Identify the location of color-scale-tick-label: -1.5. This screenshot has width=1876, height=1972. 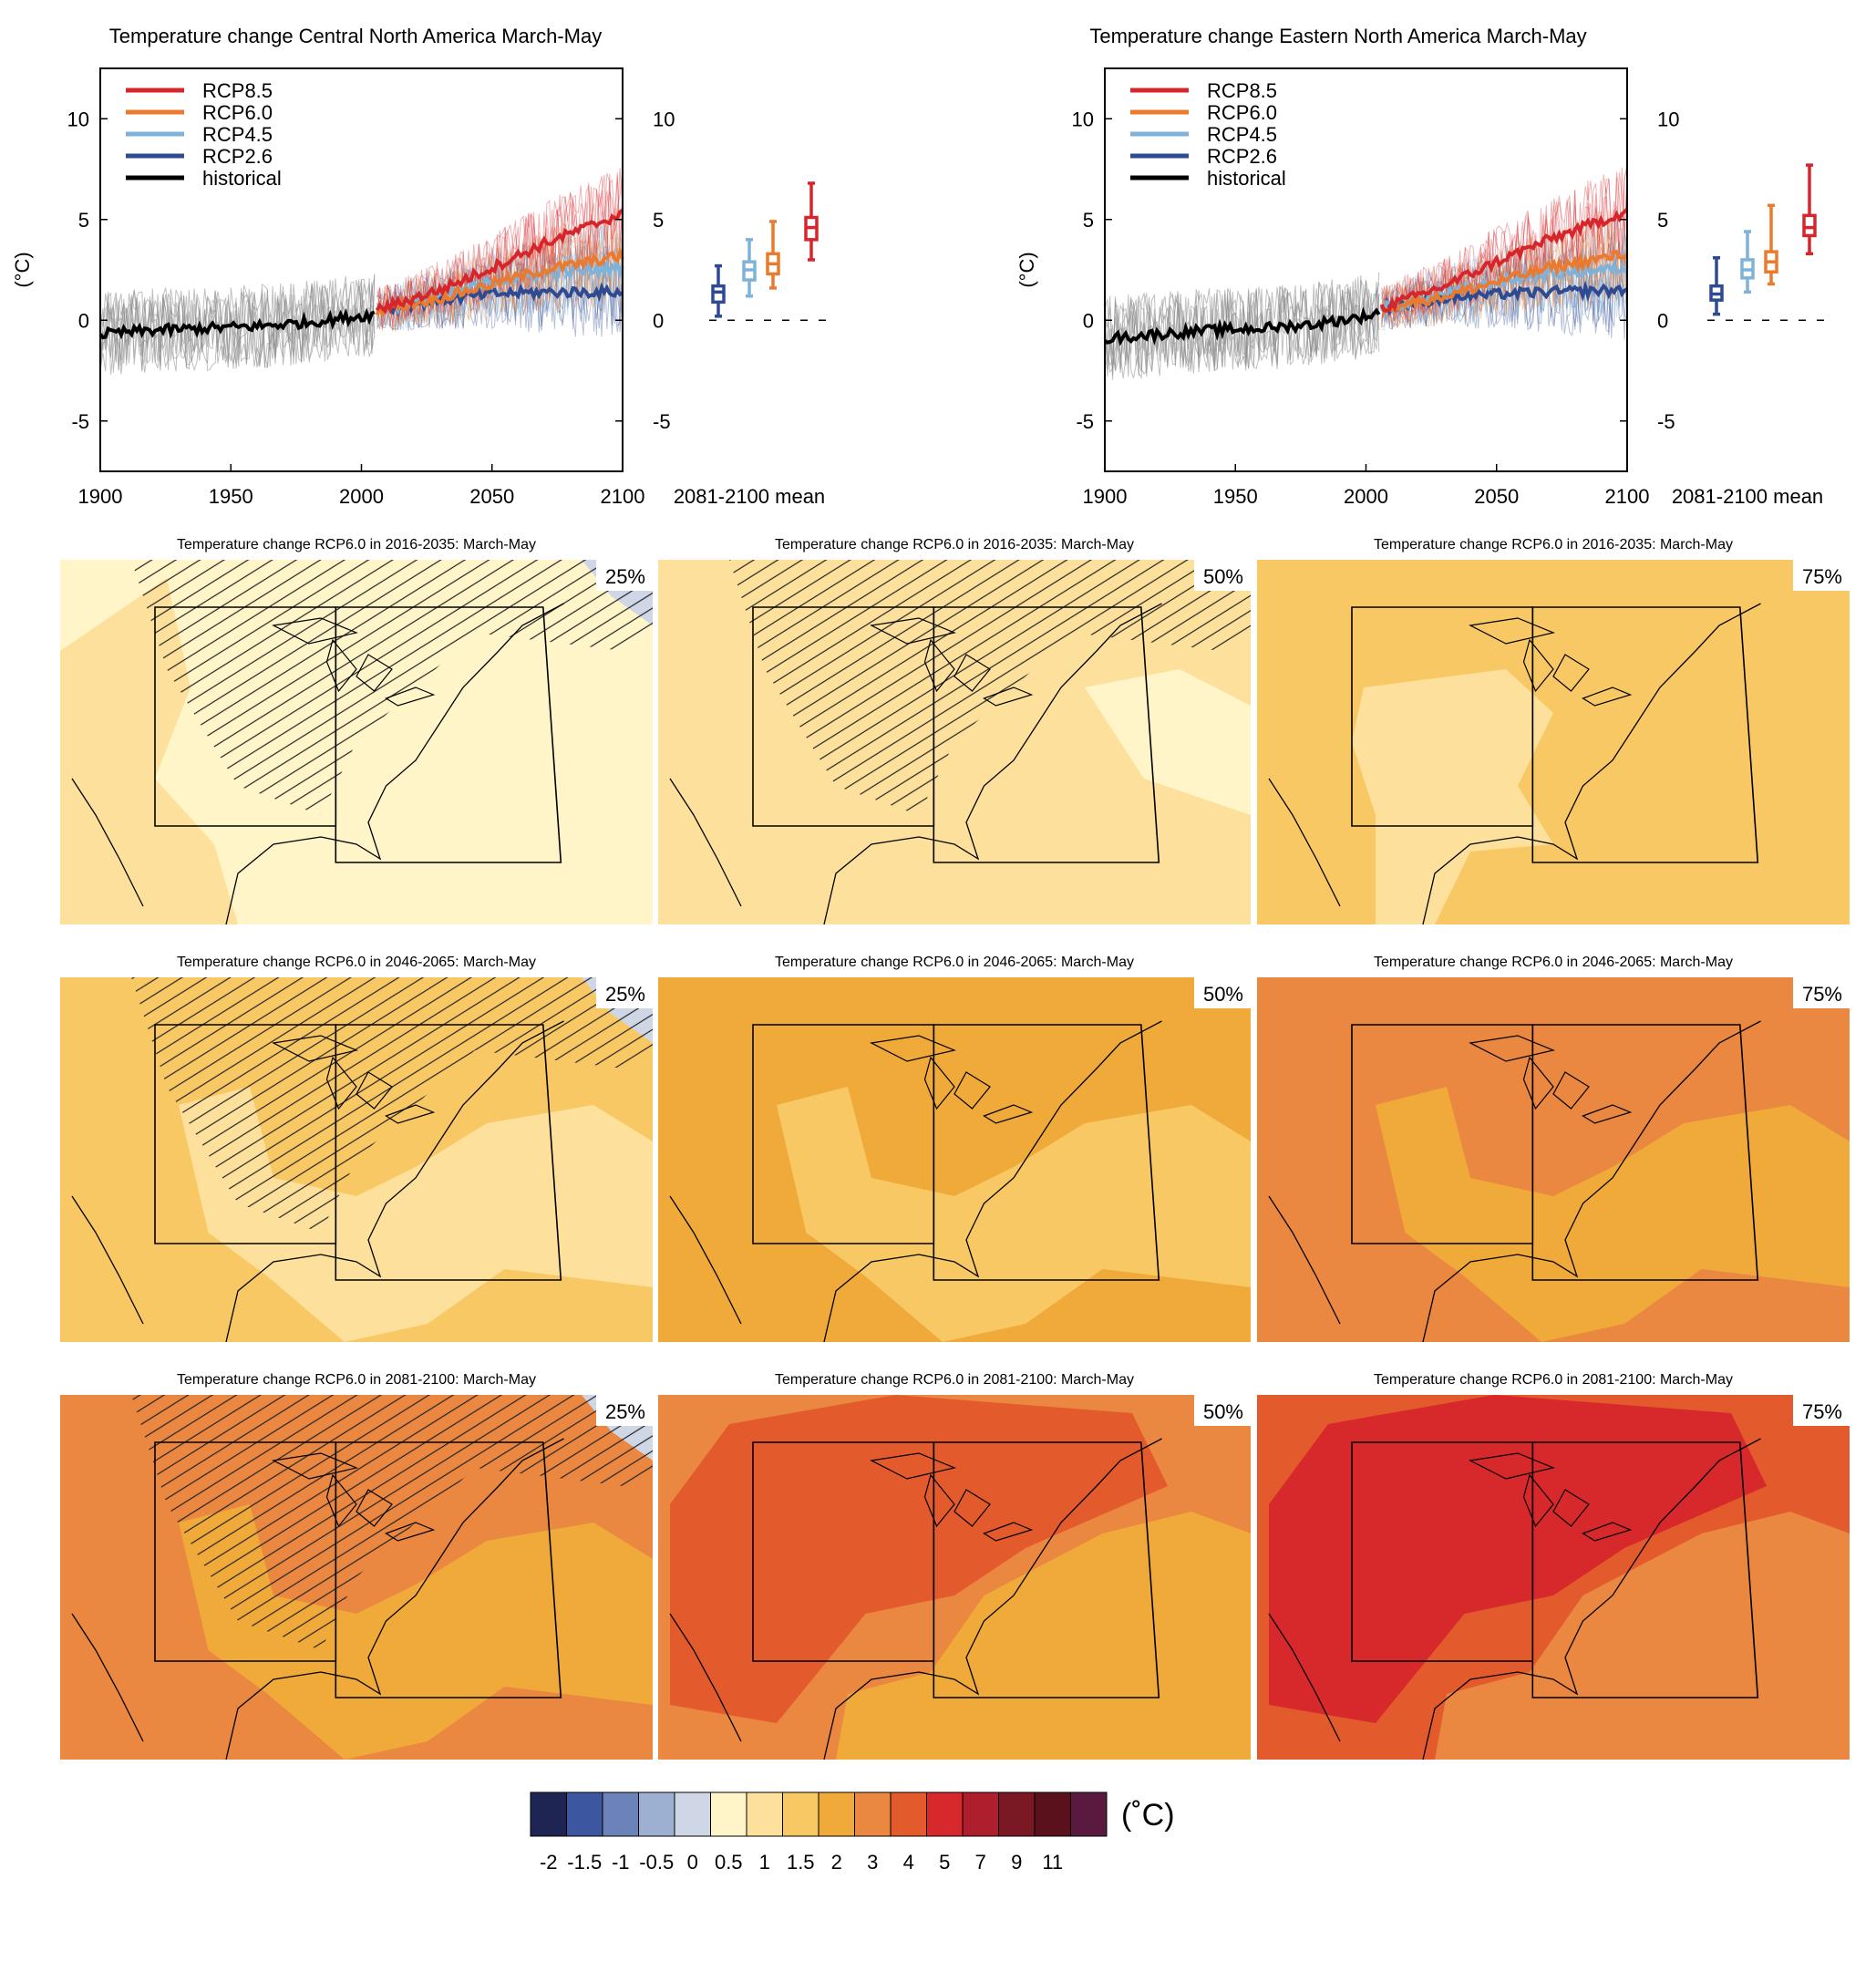
(584, 1863).